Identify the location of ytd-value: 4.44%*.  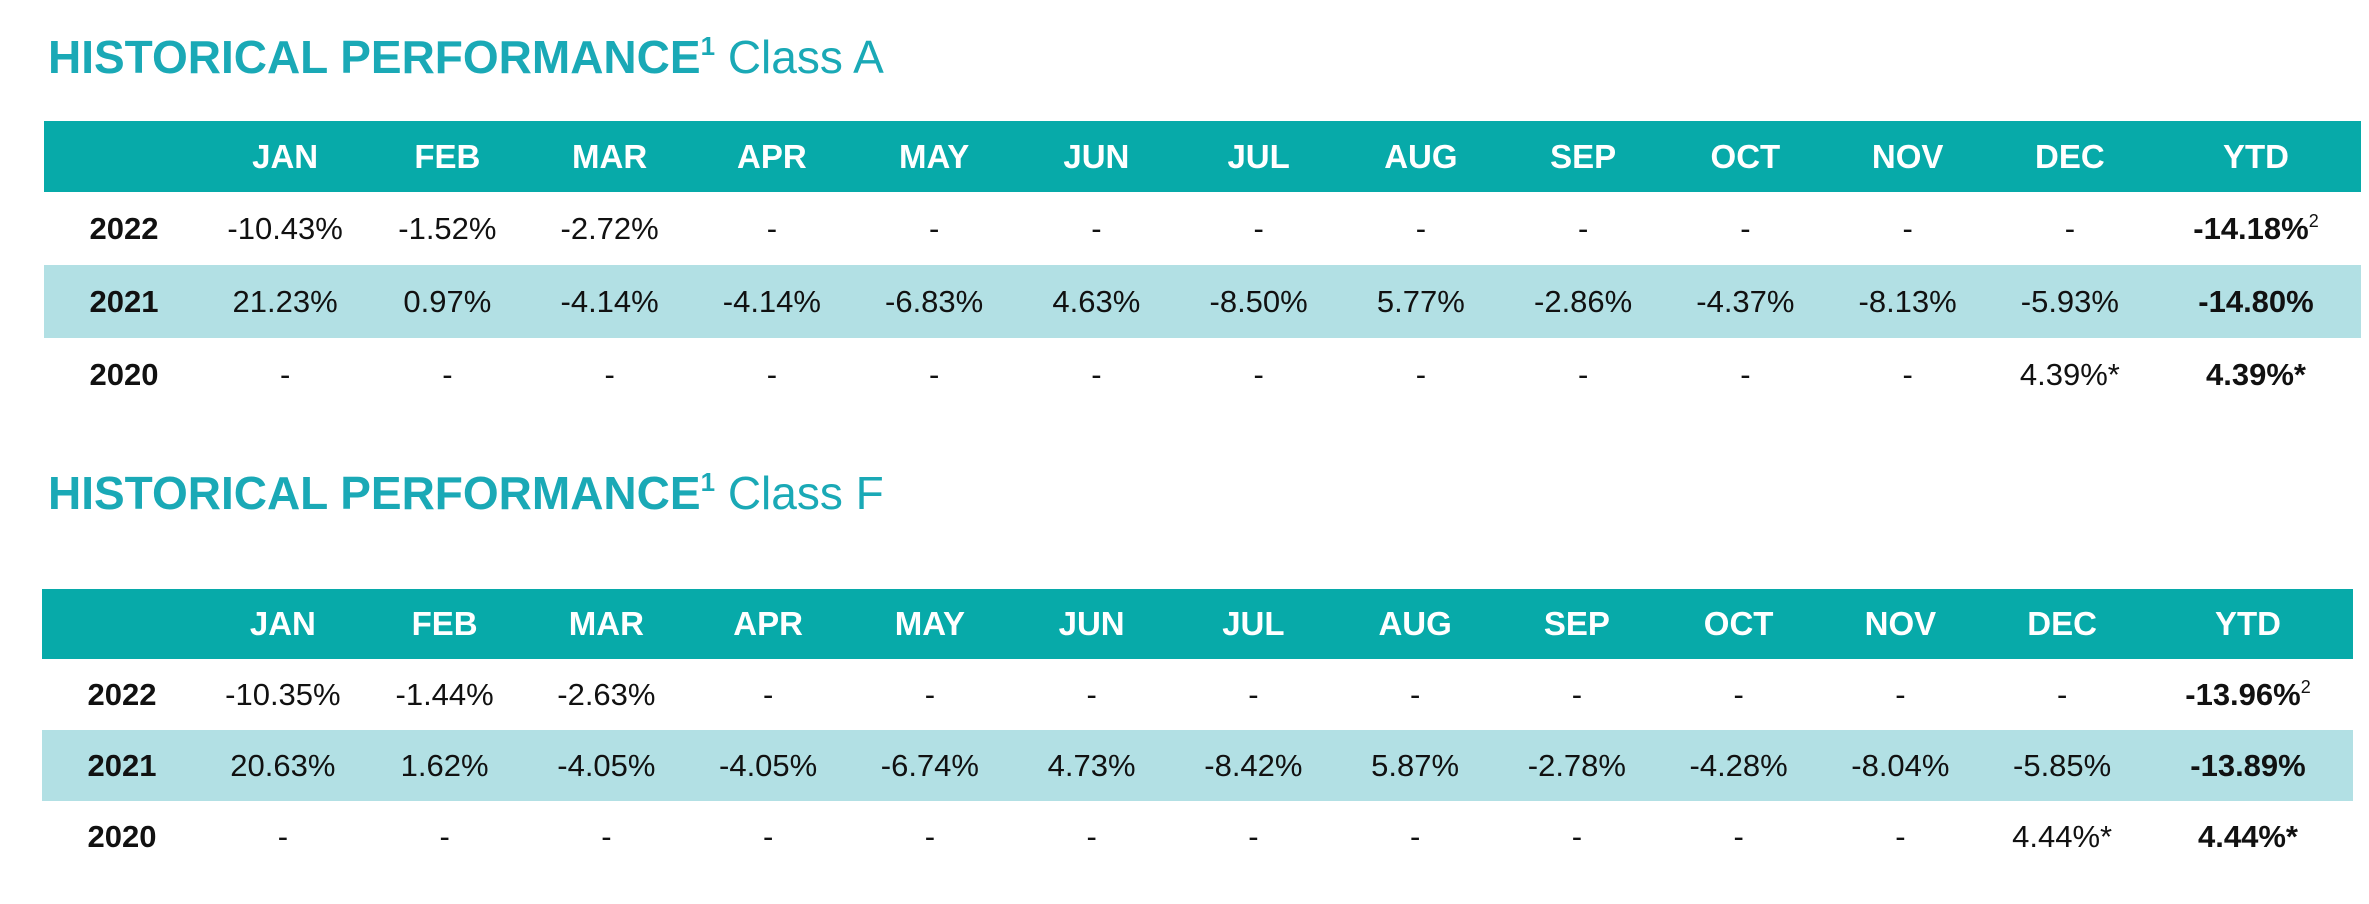
(2248, 836).